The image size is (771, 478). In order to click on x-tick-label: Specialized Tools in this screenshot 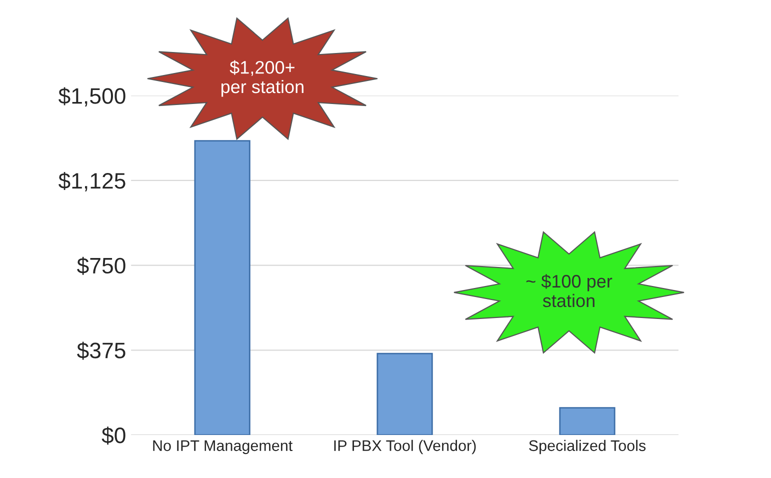, I will do `click(587, 447)`.